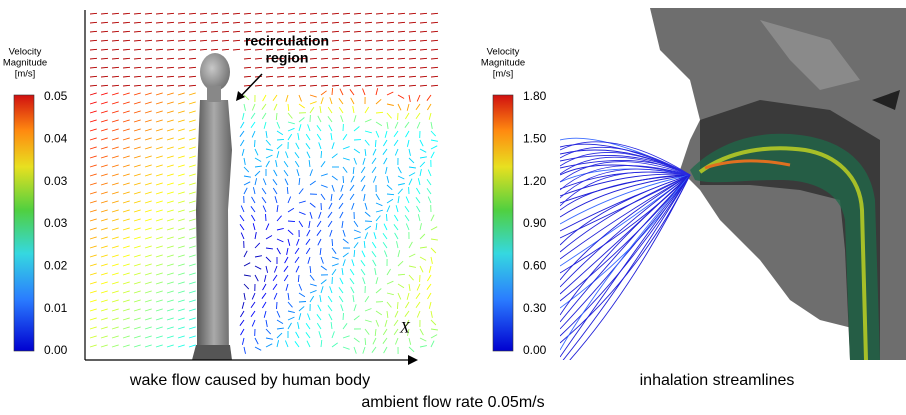 The height and width of the screenshot is (415, 906). I want to click on colorbar-tick-label: 0.00, so click(56, 350).